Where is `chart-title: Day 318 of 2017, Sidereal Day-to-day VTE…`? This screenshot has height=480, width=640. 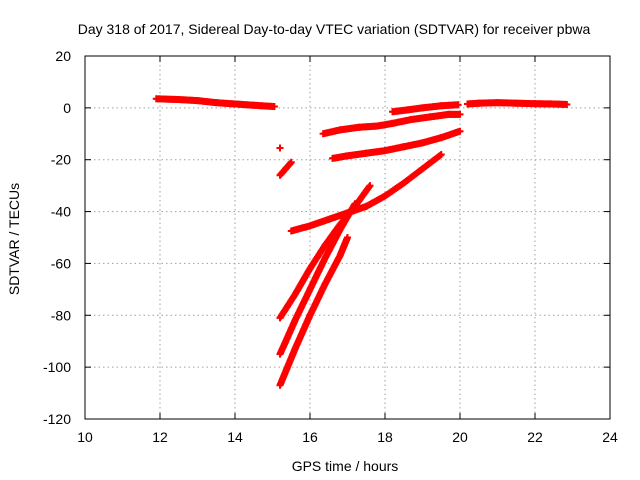
chart-title: Day 318 of 2017, Sidereal Day-to-day VTE… is located at coordinates (334, 29).